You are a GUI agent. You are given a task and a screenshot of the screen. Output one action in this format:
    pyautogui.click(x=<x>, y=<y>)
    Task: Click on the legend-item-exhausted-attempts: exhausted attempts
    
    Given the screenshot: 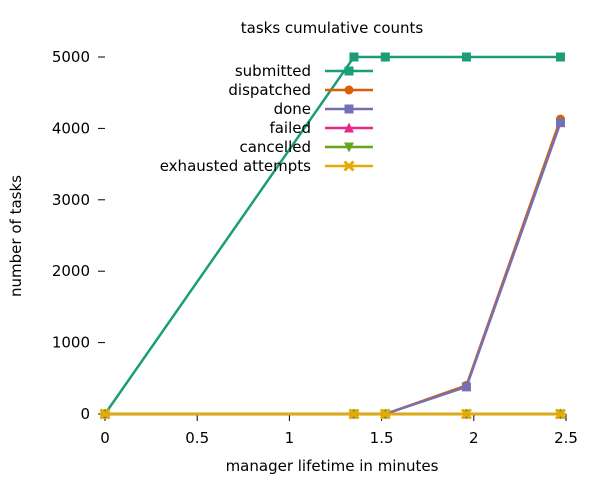 What is the action you would take?
    pyautogui.click(x=266, y=166)
    